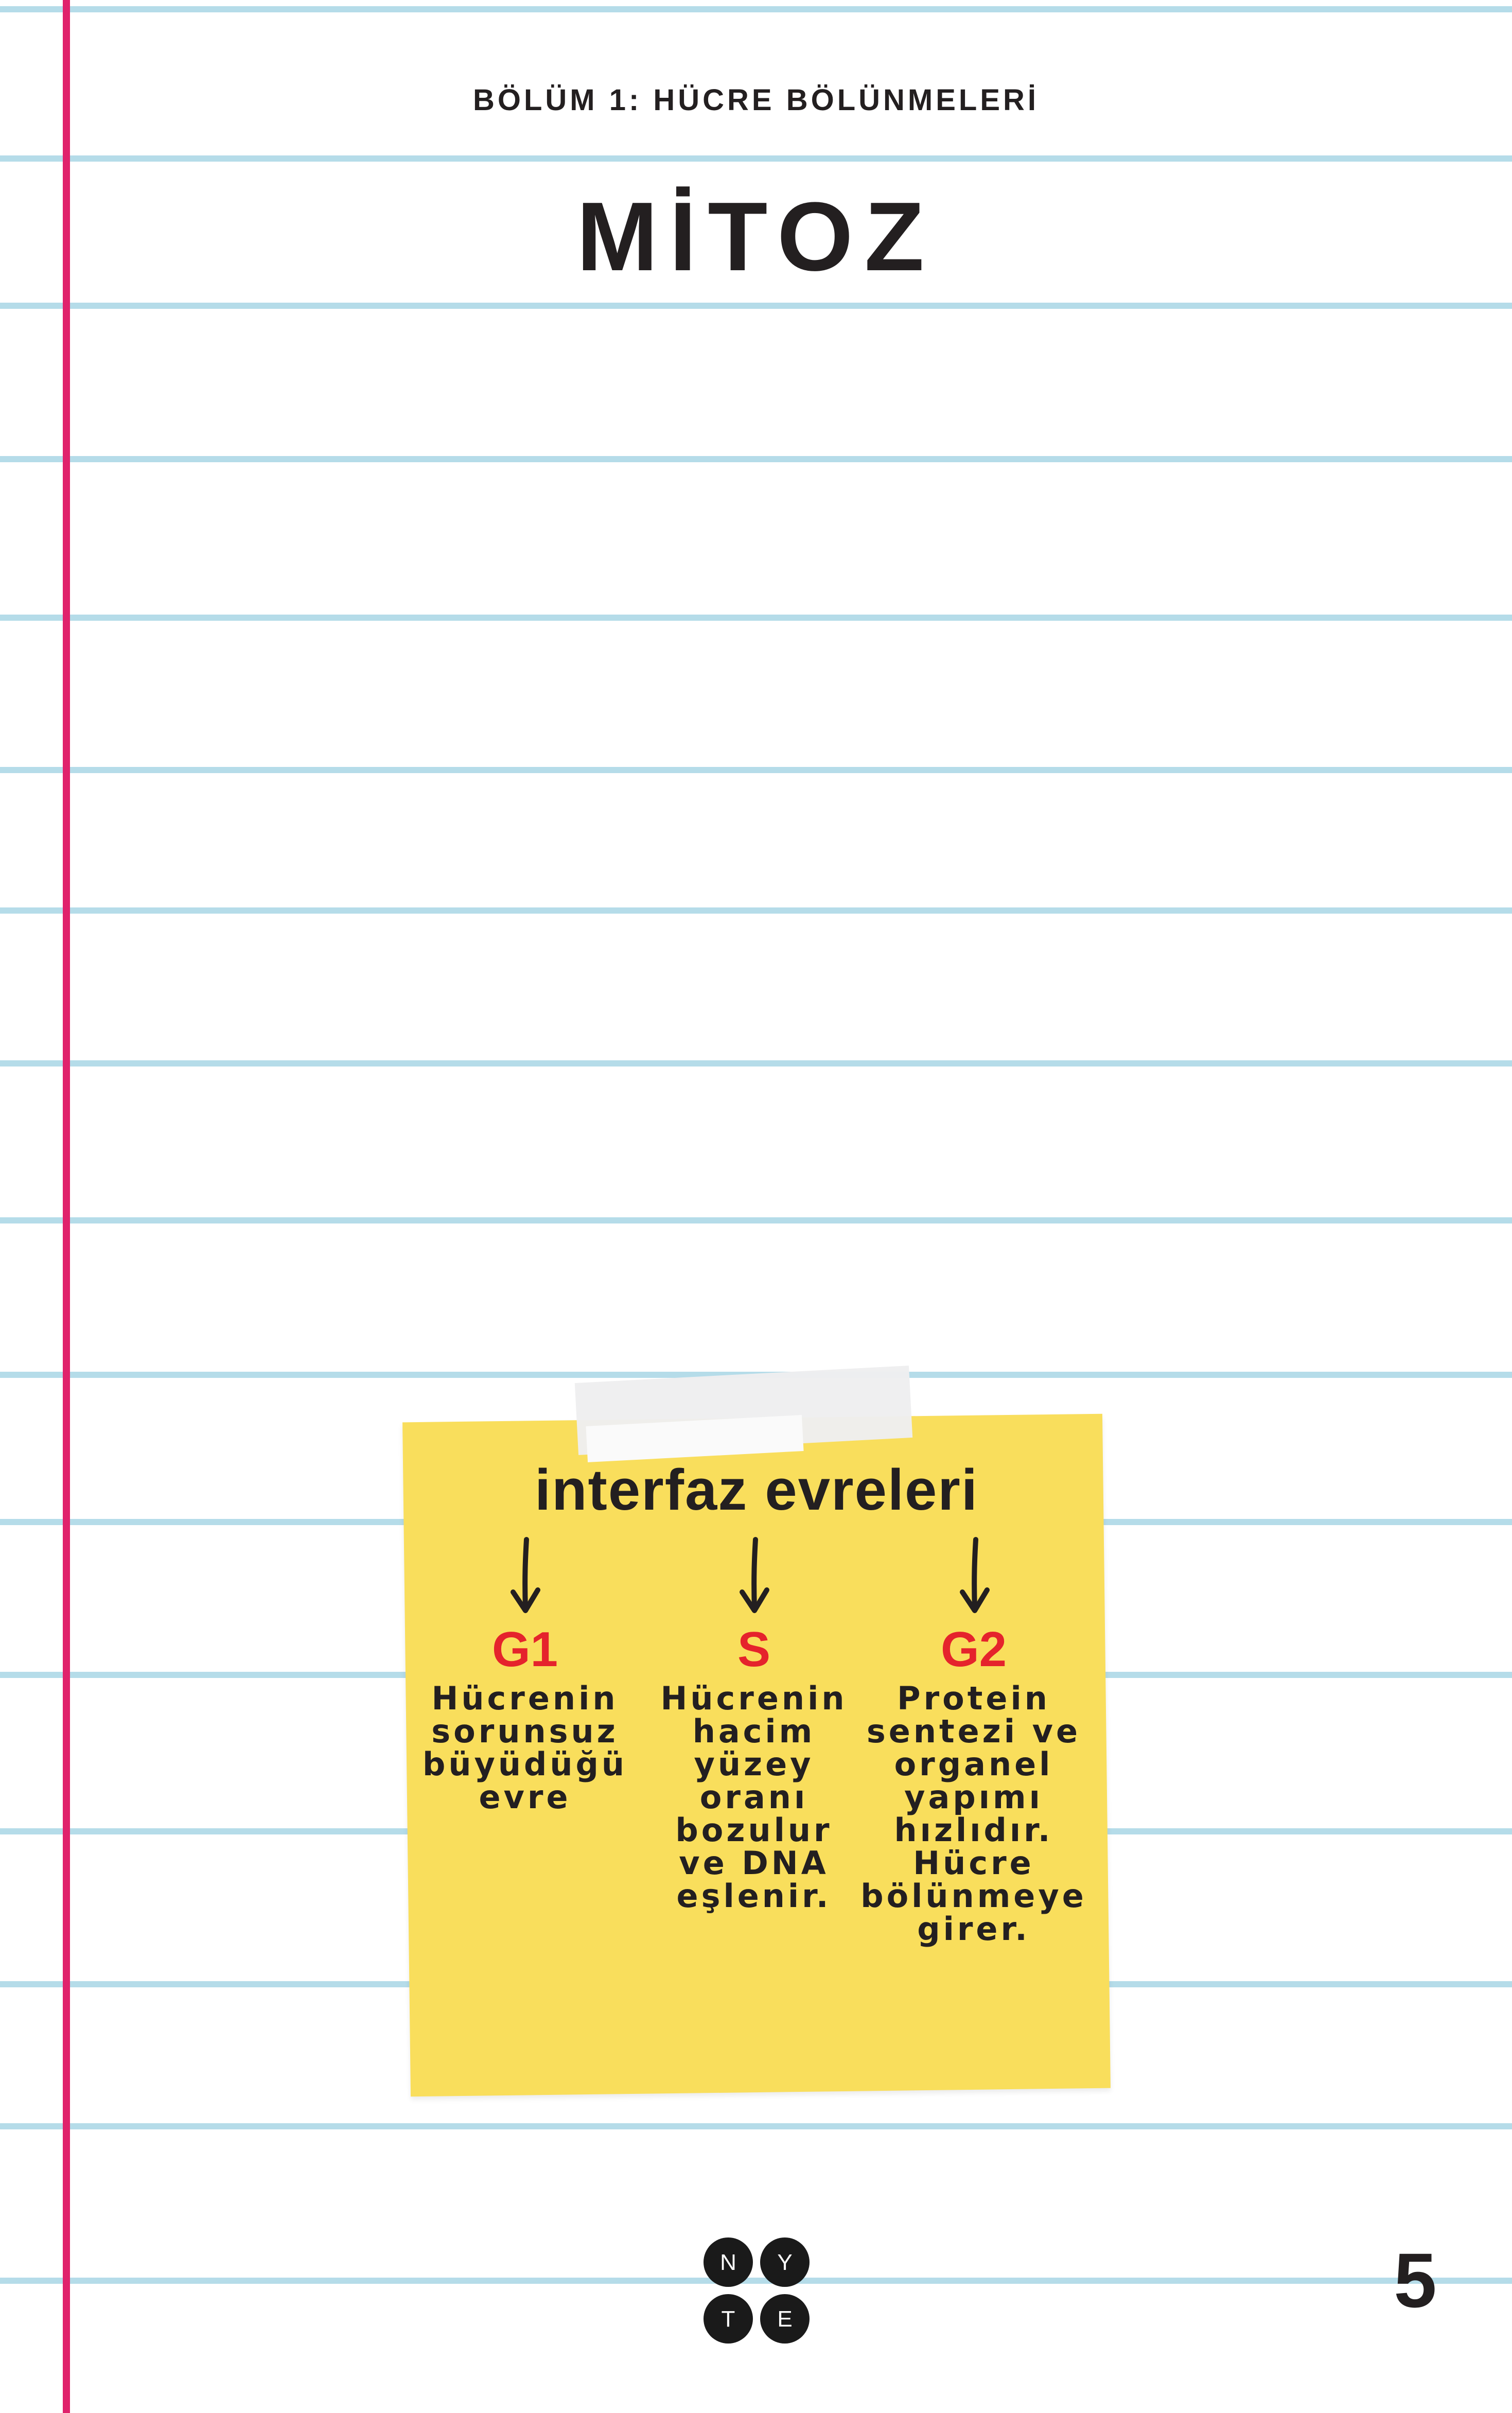  Describe the element at coordinates (784, 2319) in the screenshot. I see `logo-letter: E` at that location.